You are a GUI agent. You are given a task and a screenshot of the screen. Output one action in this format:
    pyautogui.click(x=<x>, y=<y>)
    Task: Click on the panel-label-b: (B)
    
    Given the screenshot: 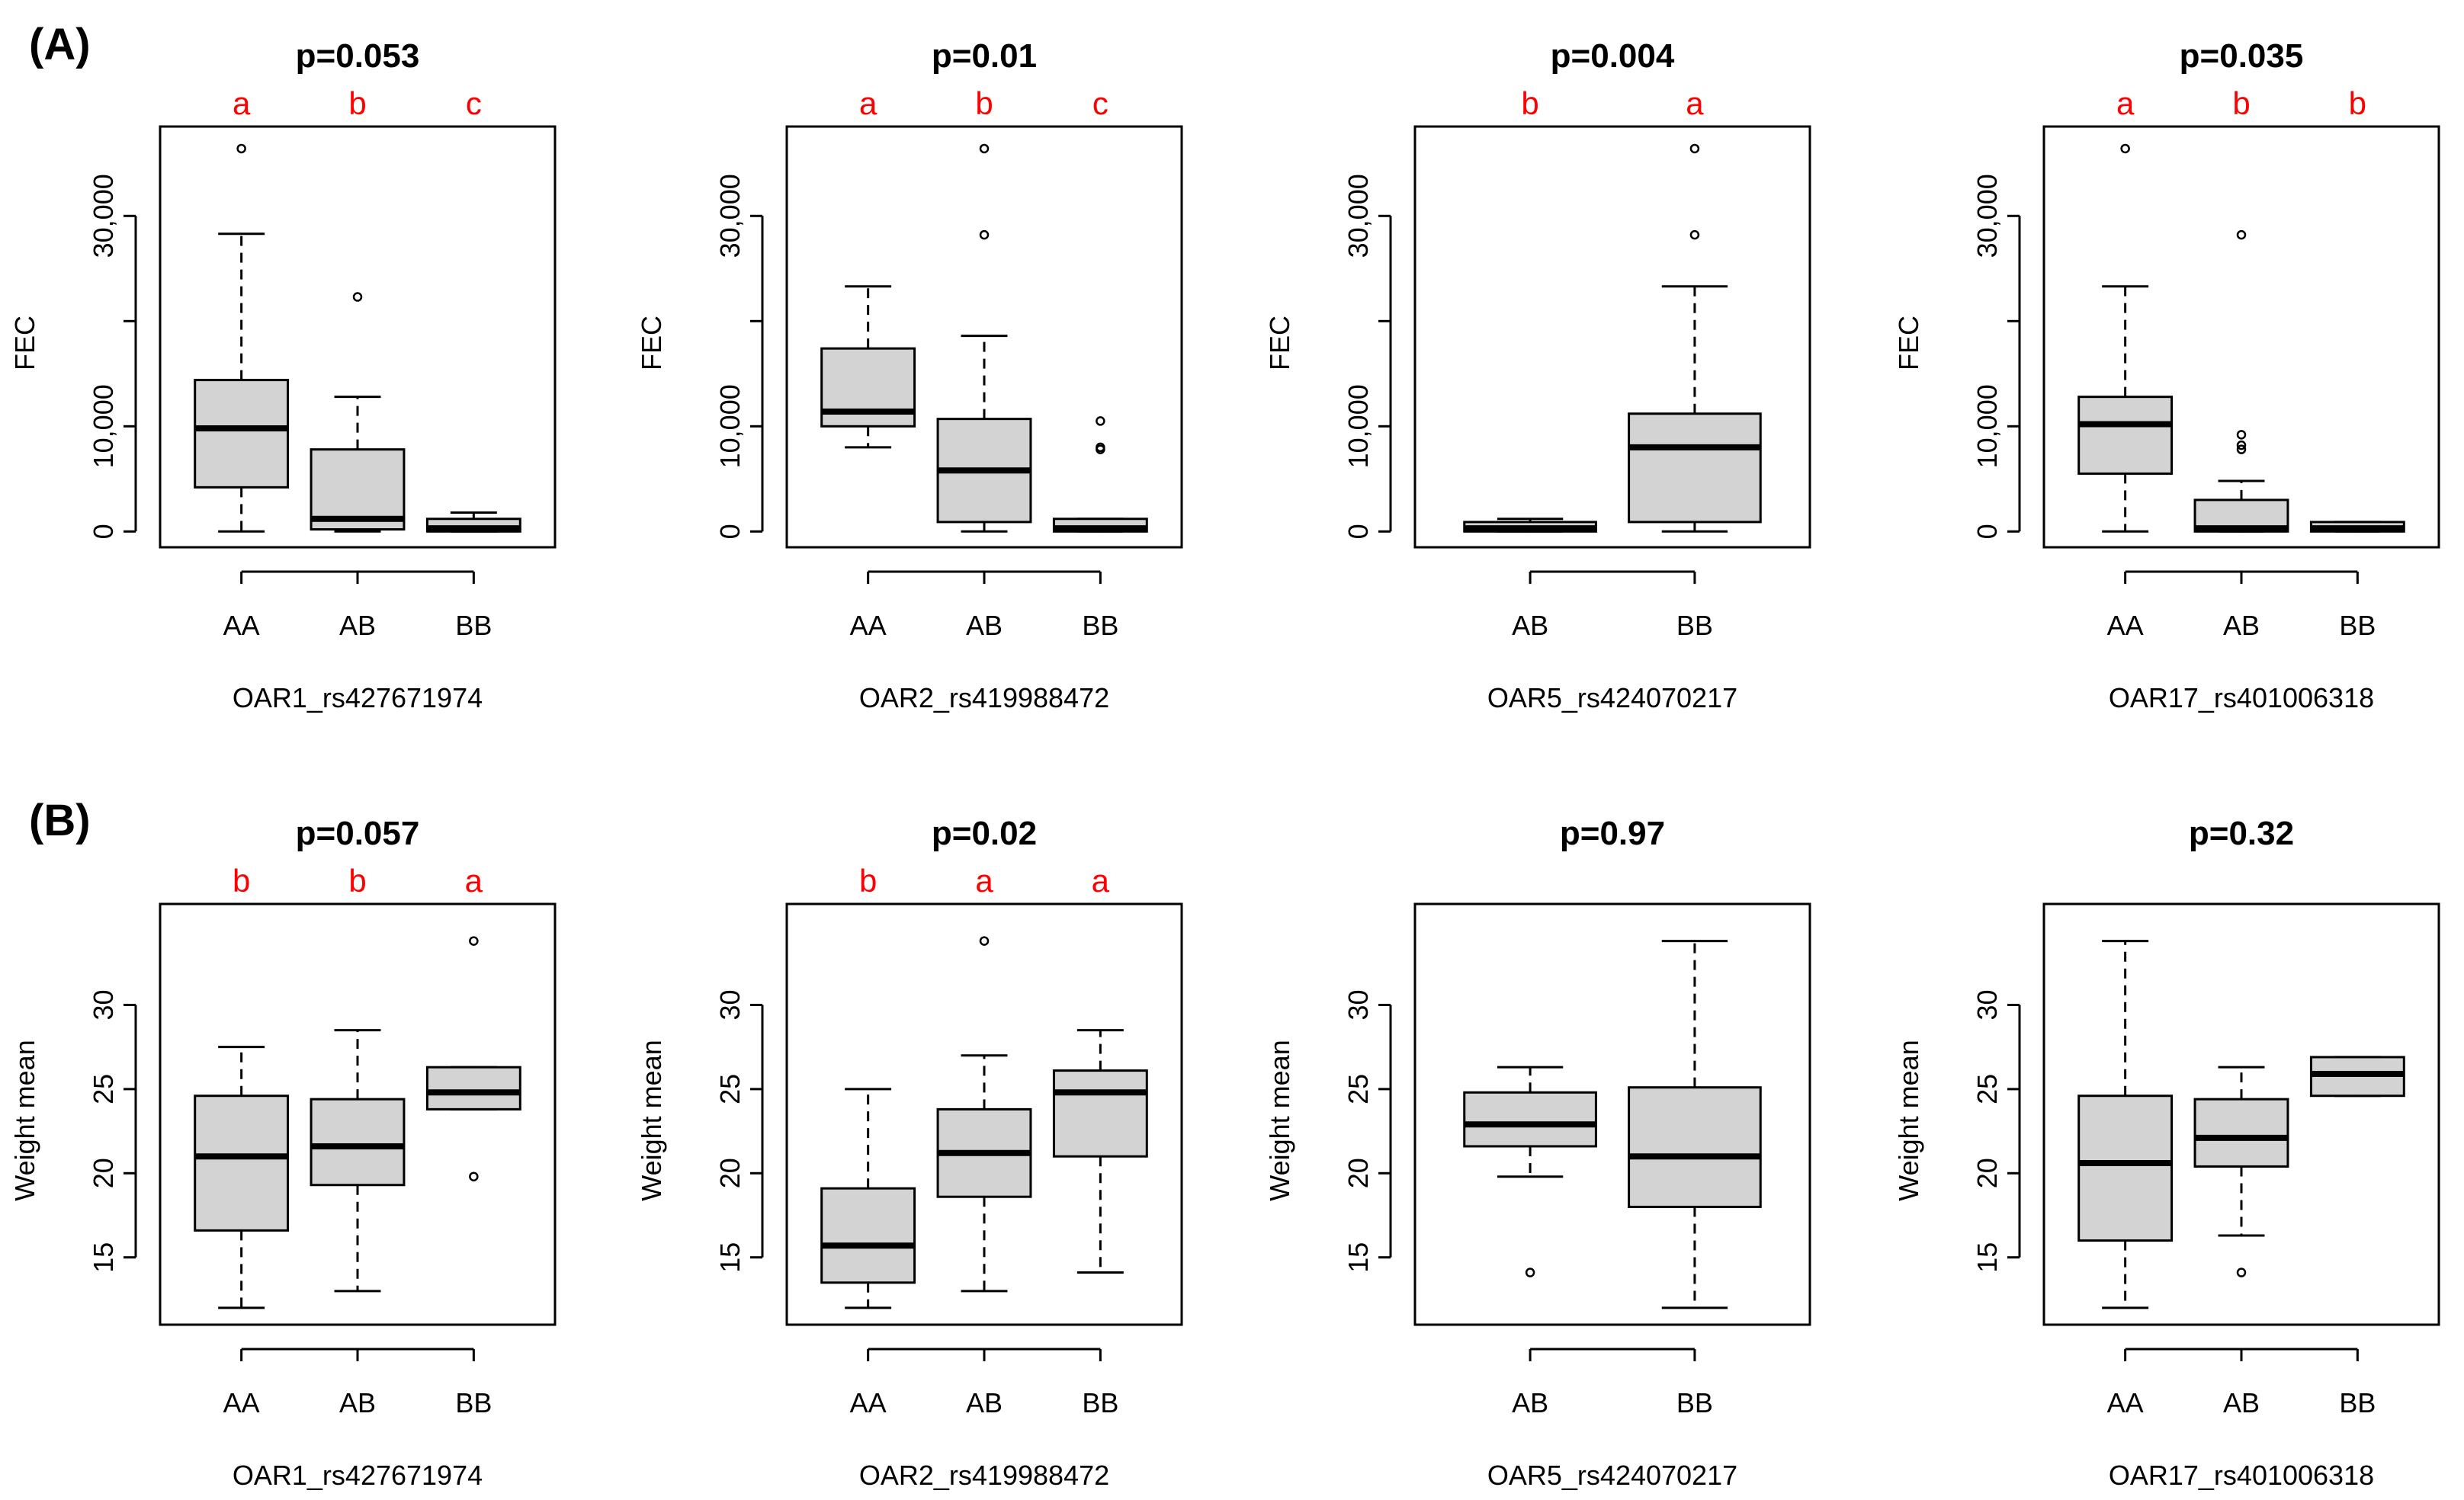 What is the action you would take?
    pyautogui.click(x=60, y=821)
    